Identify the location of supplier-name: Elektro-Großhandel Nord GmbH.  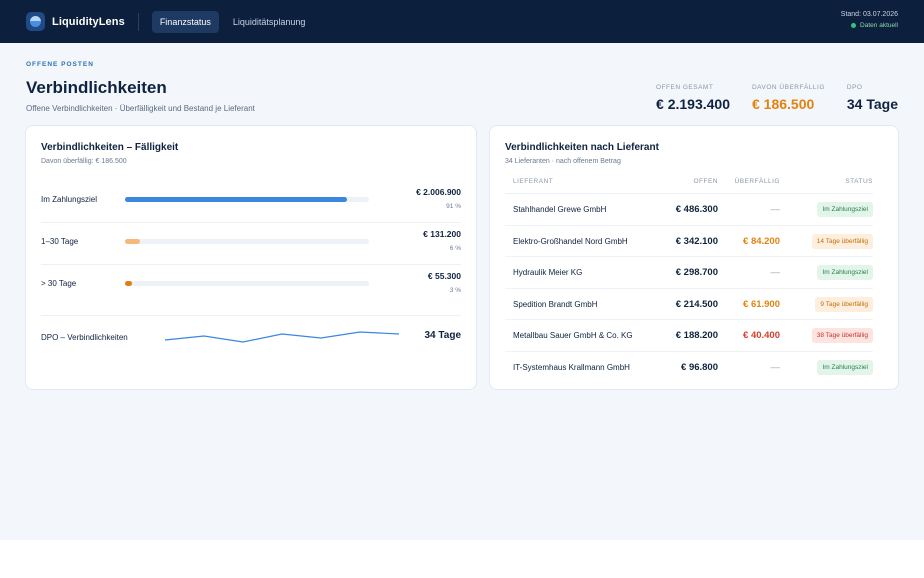
(570, 241).